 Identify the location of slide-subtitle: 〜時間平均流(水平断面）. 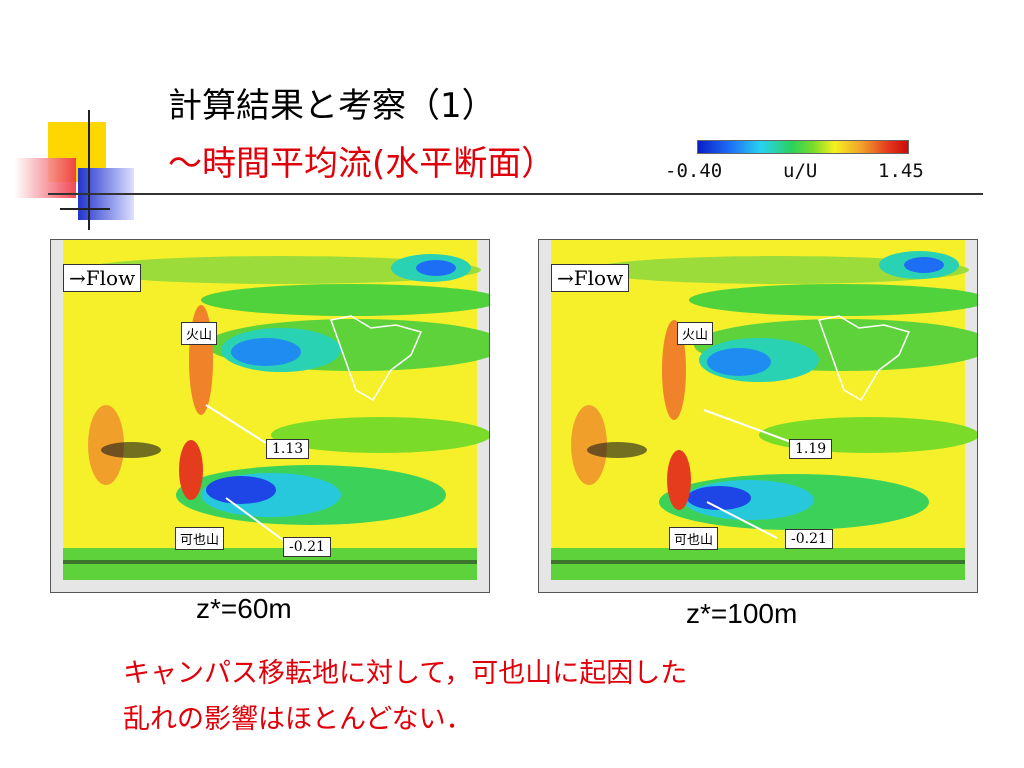
(362, 164).